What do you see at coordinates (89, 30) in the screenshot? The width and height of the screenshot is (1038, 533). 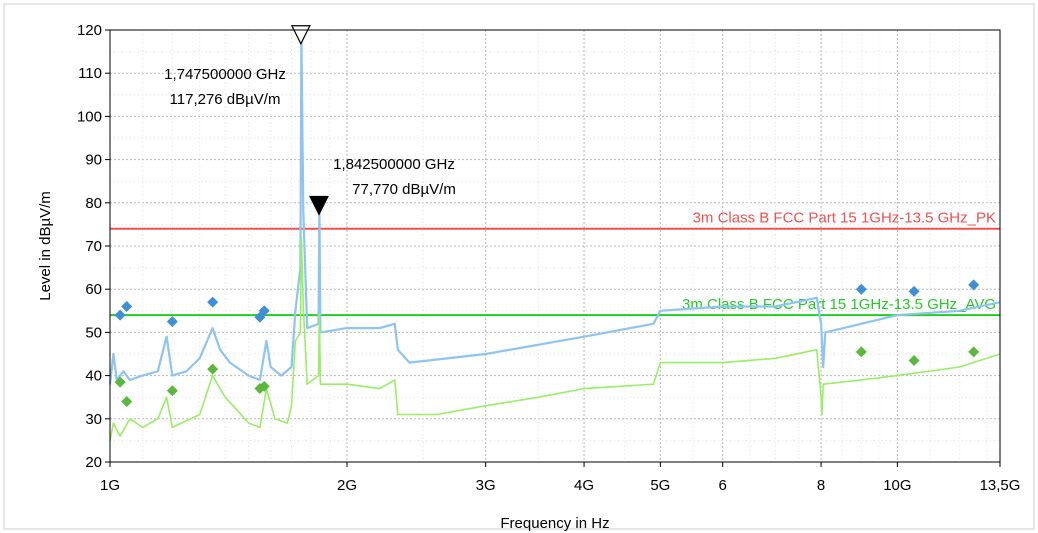 I see `y-tick-label: 120` at bounding box center [89, 30].